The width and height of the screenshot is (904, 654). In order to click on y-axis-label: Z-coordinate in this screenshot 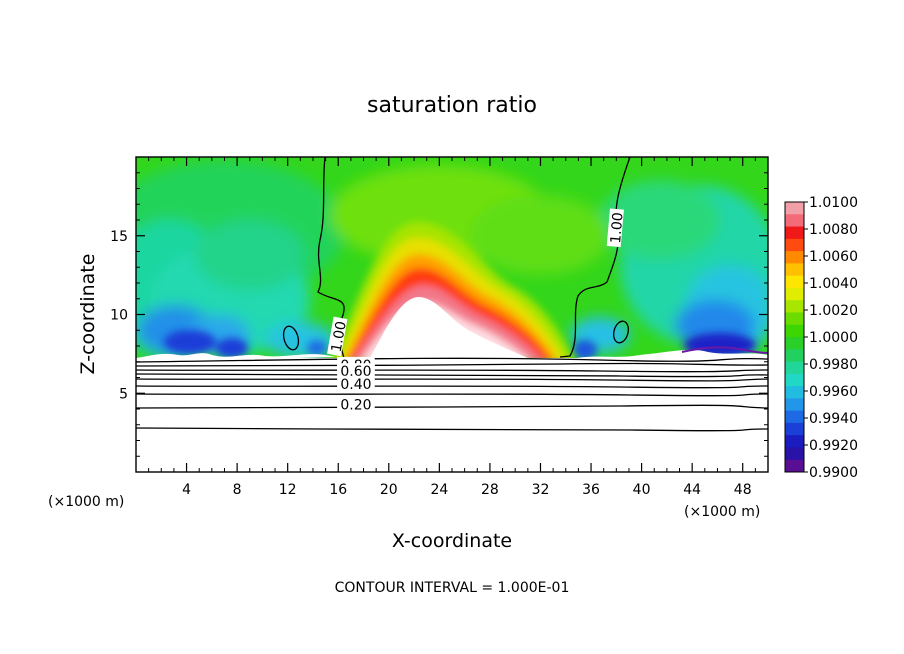, I will do `click(88, 314)`.